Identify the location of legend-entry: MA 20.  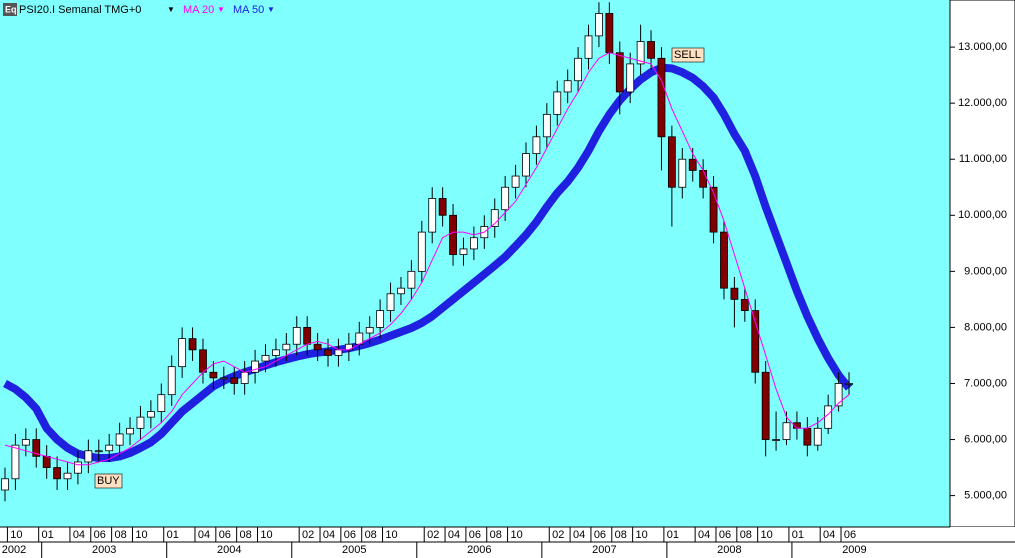
(198, 10).